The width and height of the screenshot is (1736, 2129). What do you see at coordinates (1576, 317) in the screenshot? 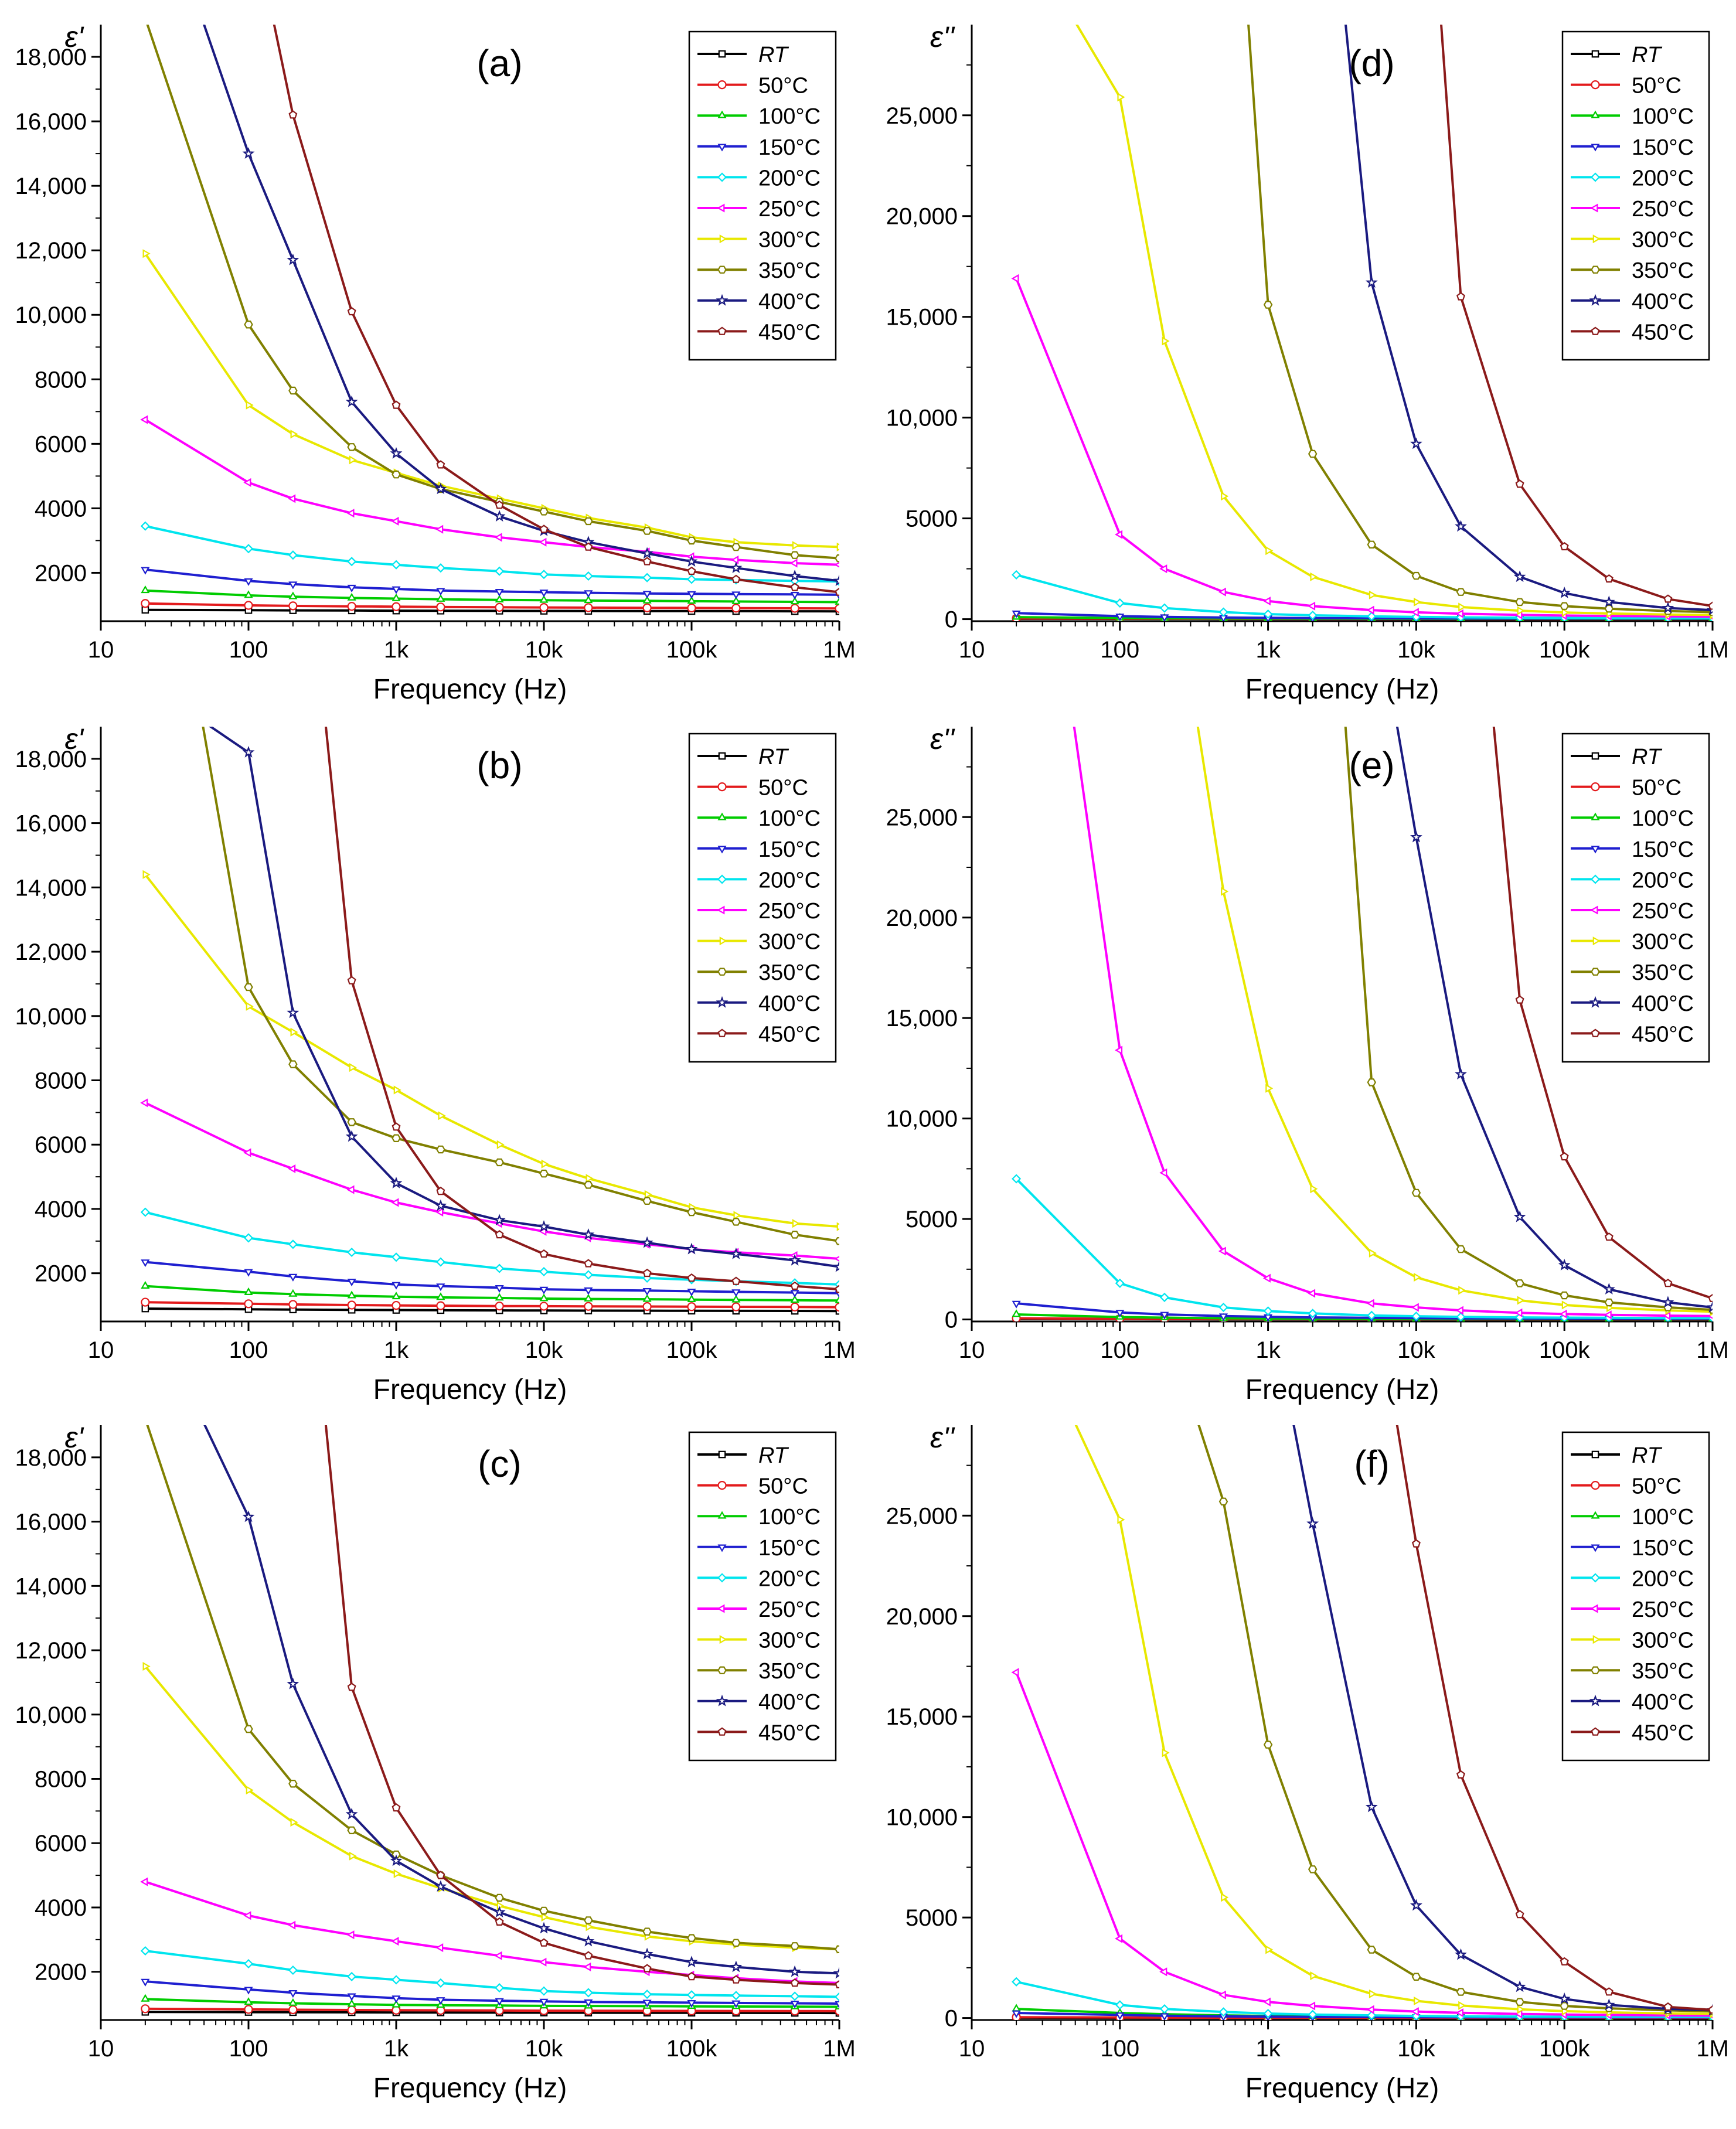
I see `series-450c` at bounding box center [1576, 317].